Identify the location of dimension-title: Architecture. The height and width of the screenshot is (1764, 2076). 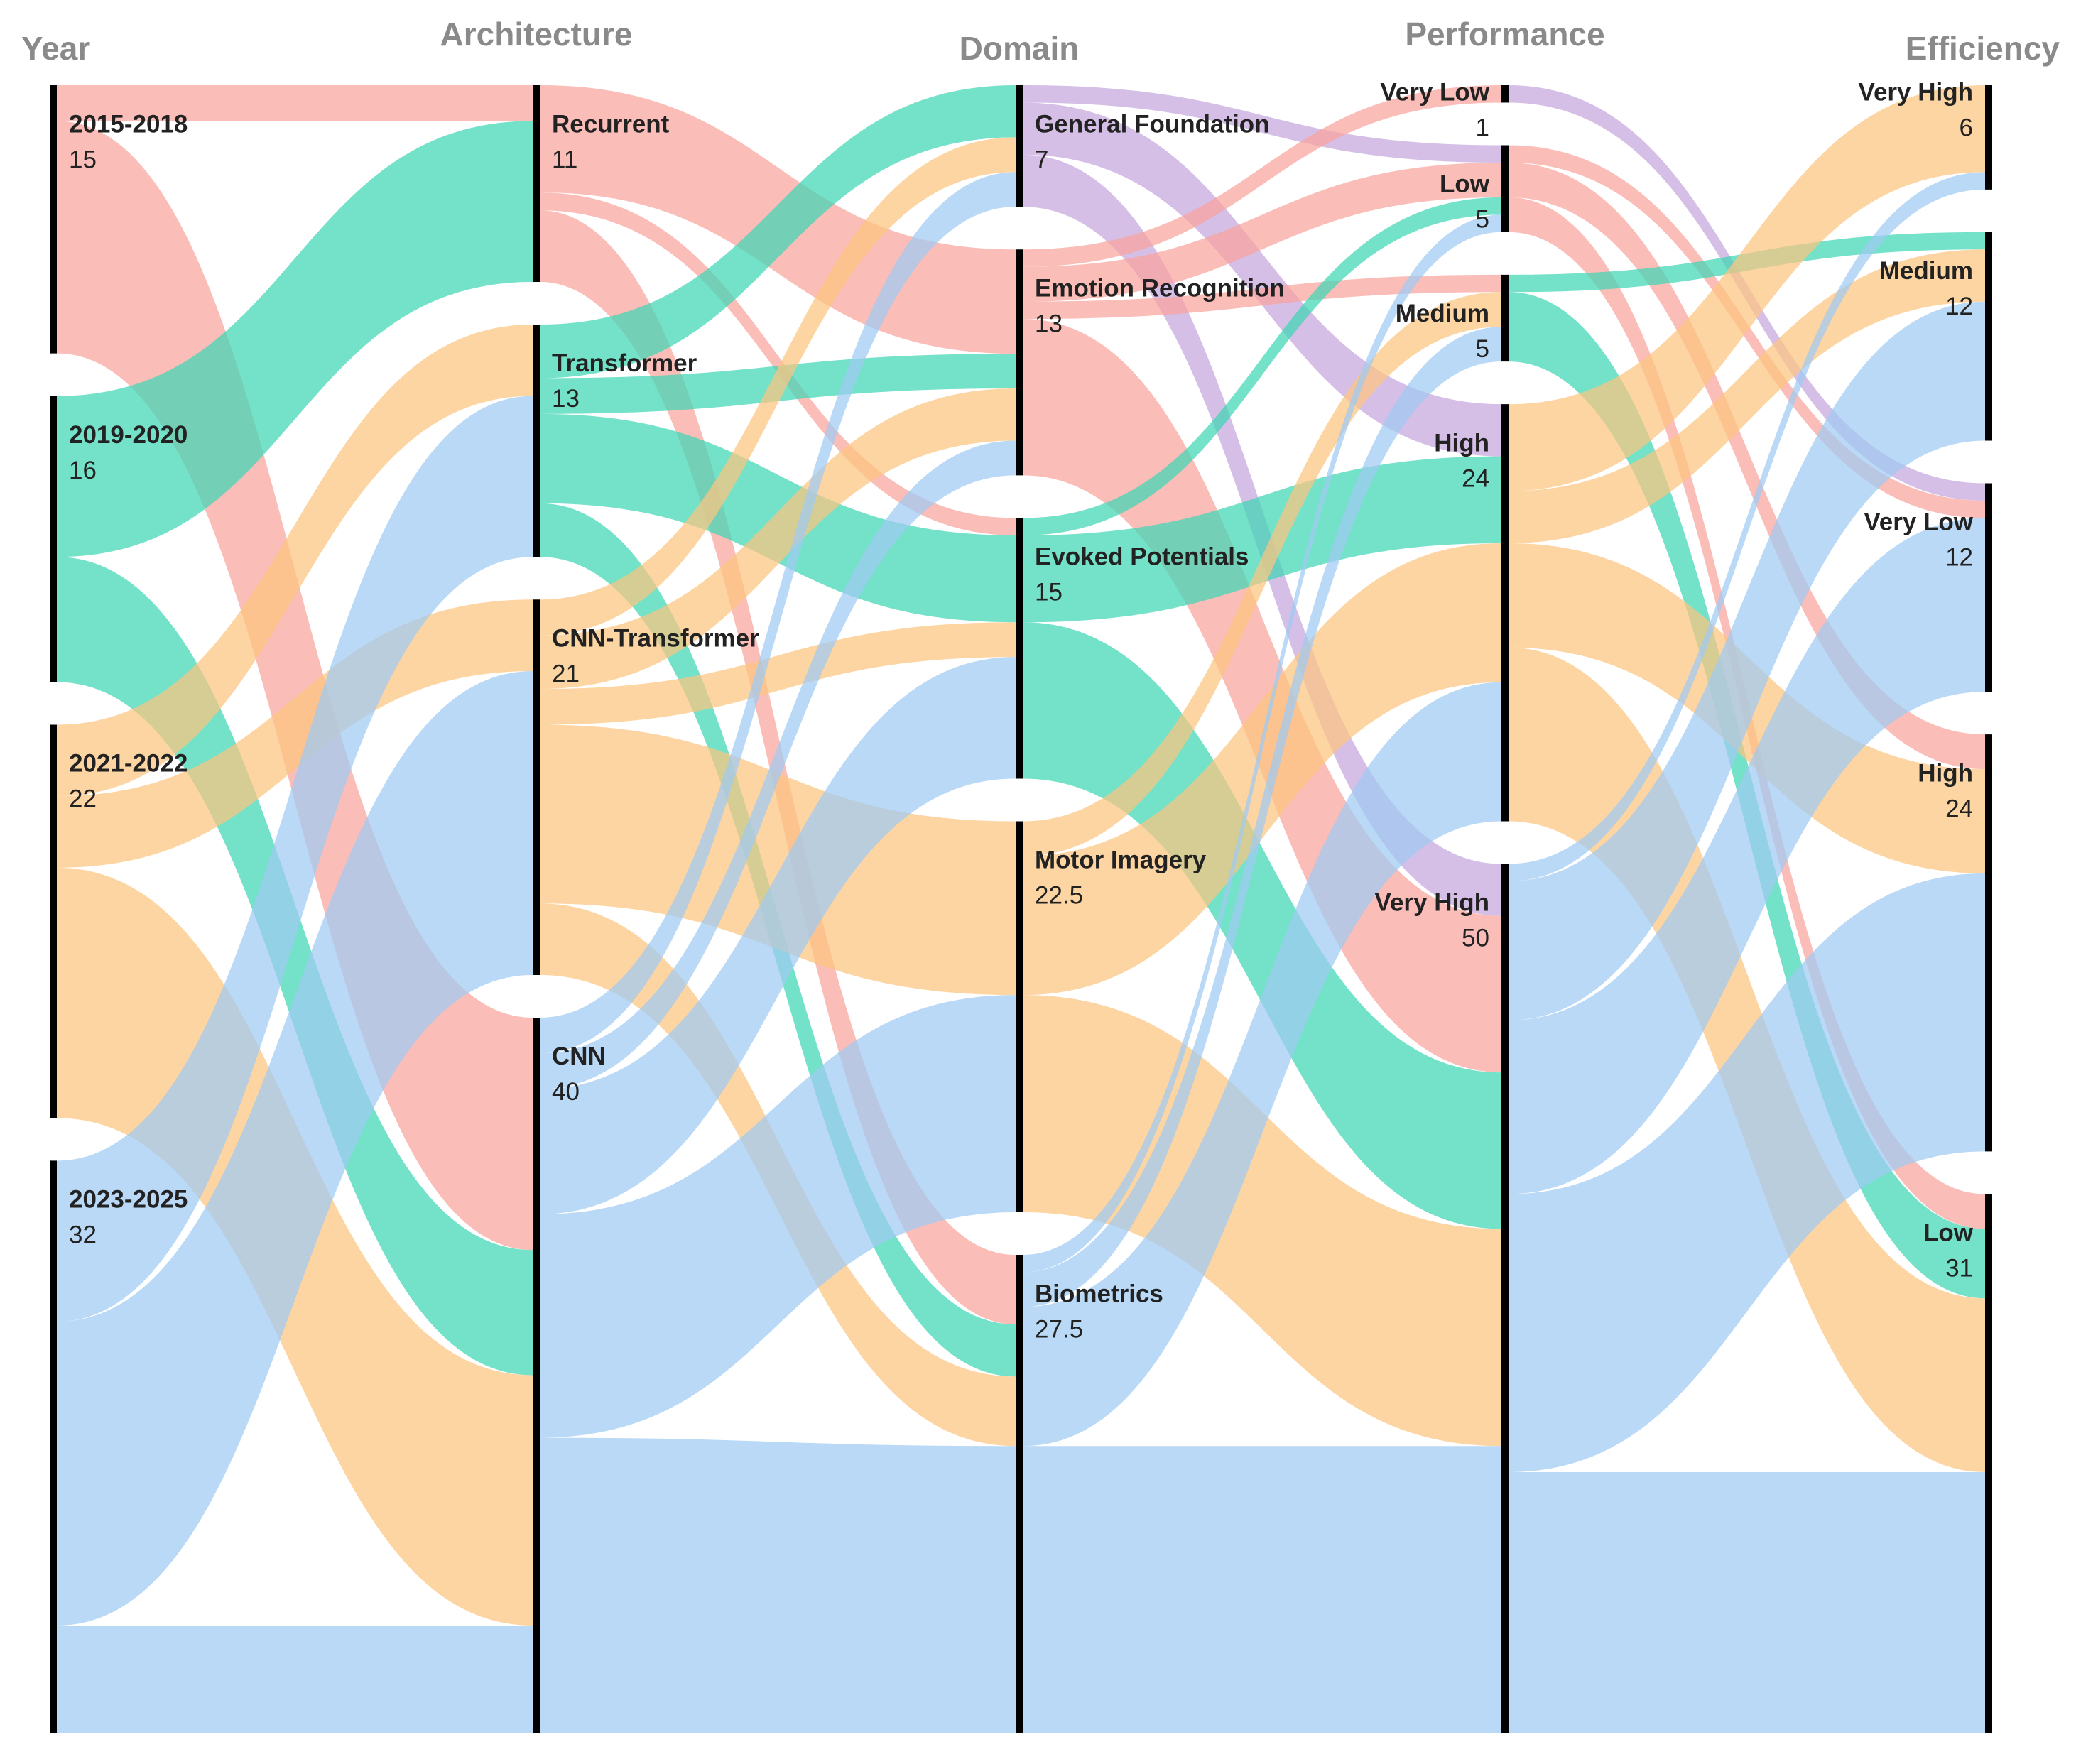
(537, 35).